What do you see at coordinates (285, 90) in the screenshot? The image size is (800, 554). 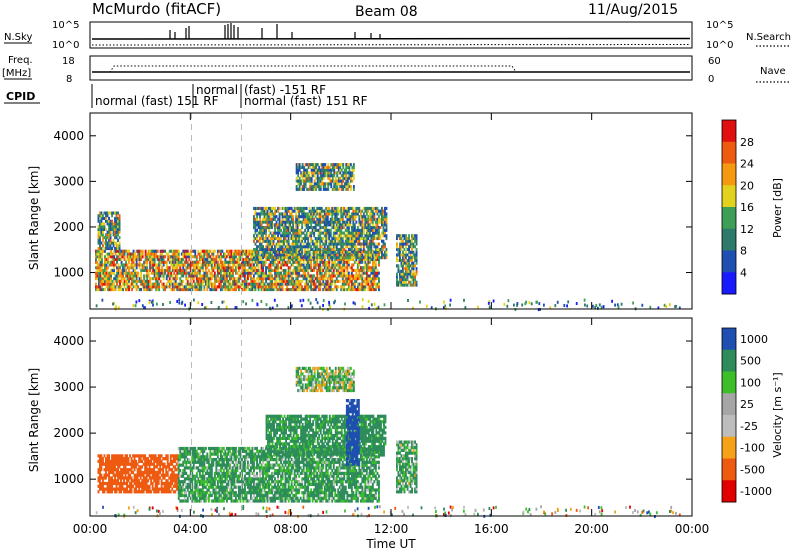 I see `cpid-segment-2: (fast) -151 RF` at bounding box center [285, 90].